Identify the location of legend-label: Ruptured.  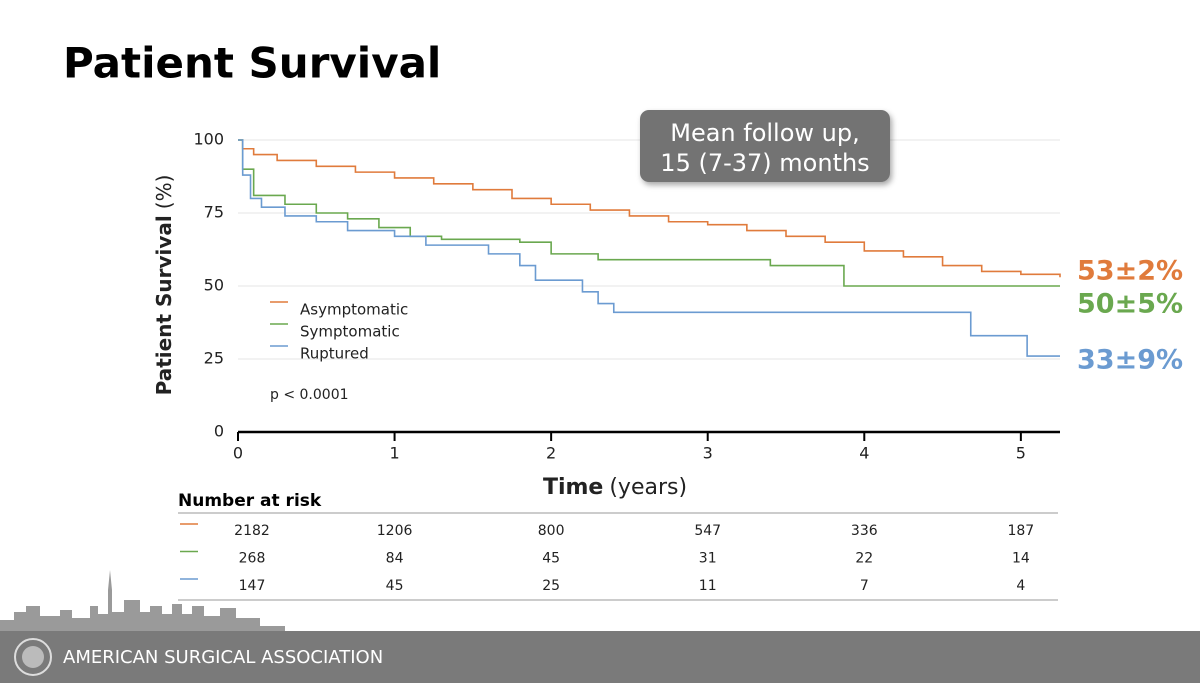
(334, 354).